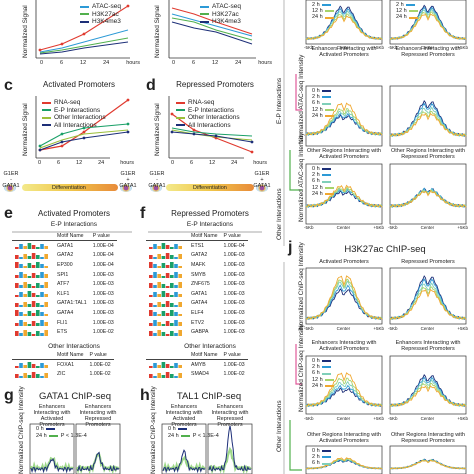  Describe the element at coordinates (70, 187) in the screenshot. I see `differentiation-arrow` at that location.